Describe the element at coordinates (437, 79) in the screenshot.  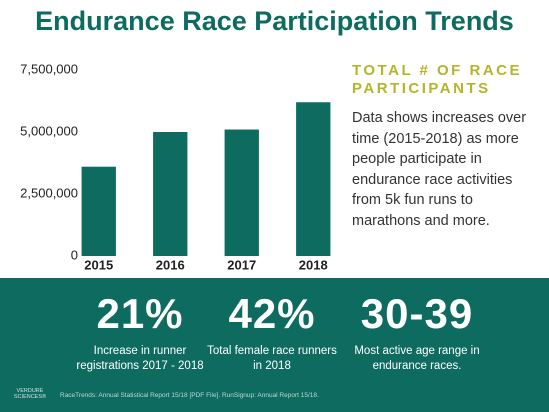
I see `sidebar-heading: TOTAL # OF RACE PARTICIPANTS` at that location.